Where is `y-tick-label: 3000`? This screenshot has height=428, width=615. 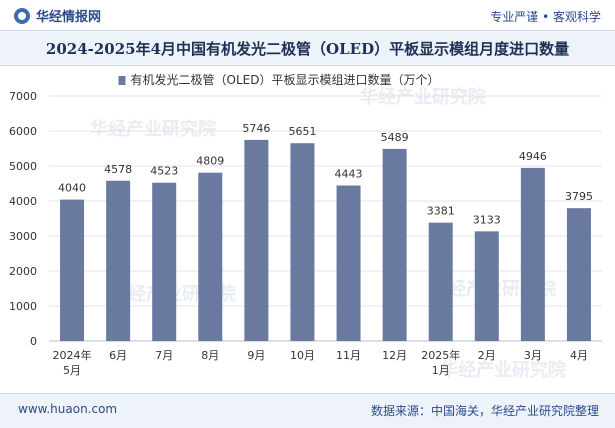 y-tick-label: 3000 is located at coordinates (23, 236).